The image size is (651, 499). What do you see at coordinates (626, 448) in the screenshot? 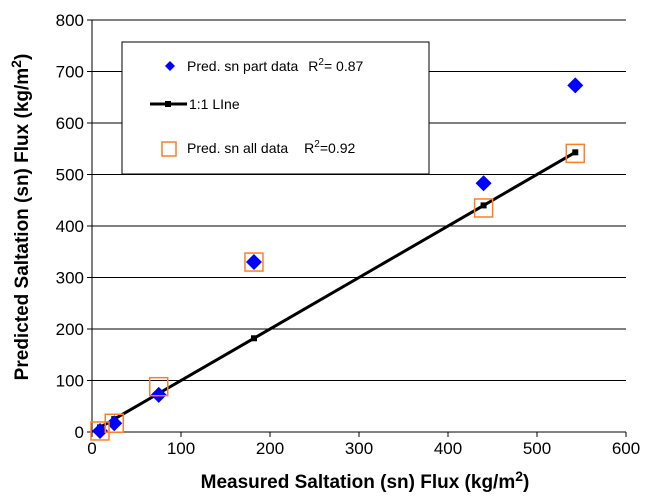
I see `x-tick-label: 600` at bounding box center [626, 448].